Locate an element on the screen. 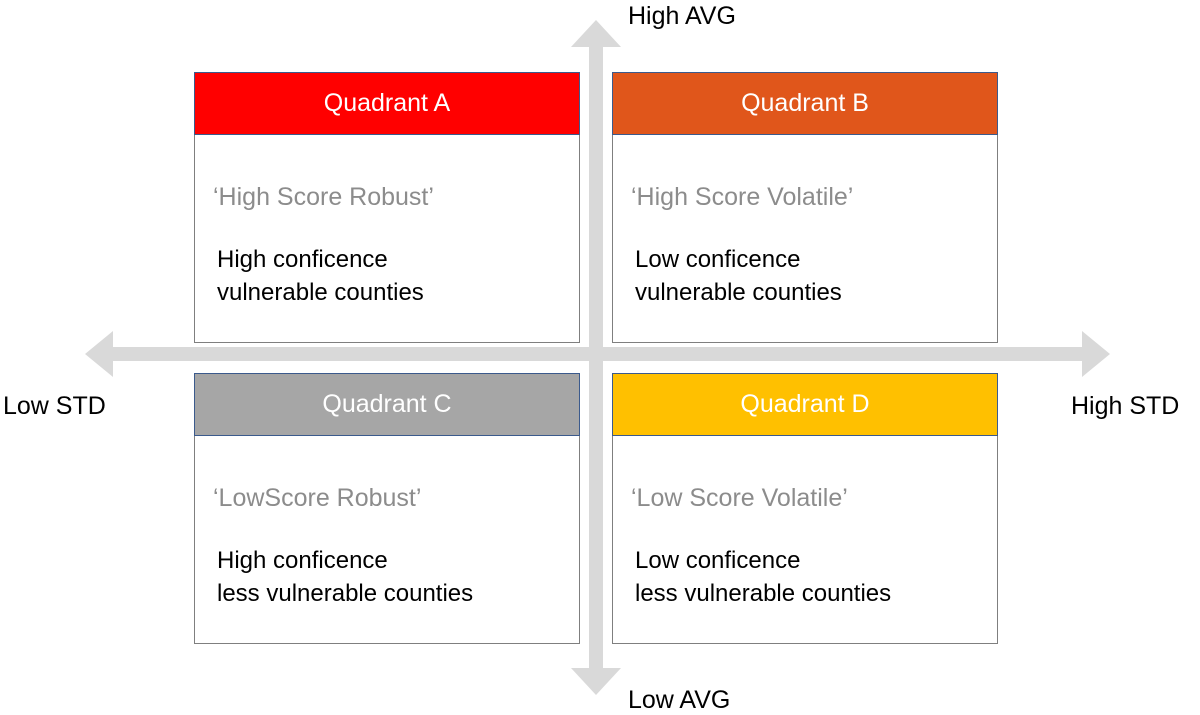  quadrant-a-header: Quadrant A is located at coordinates (387, 103).